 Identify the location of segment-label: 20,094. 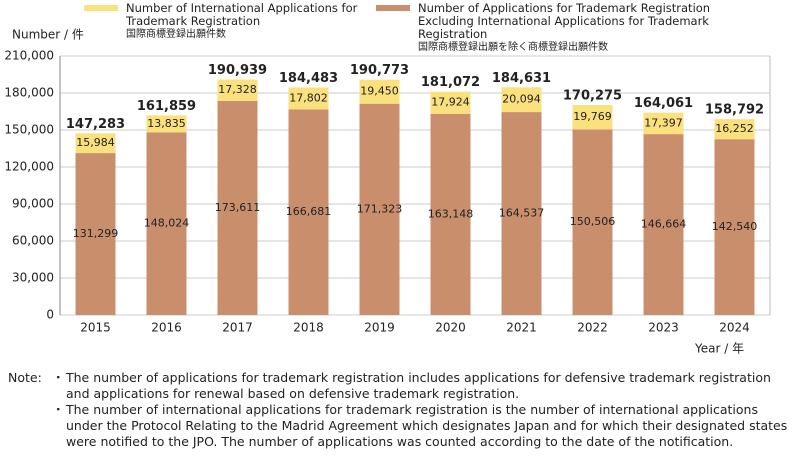
(521, 99).